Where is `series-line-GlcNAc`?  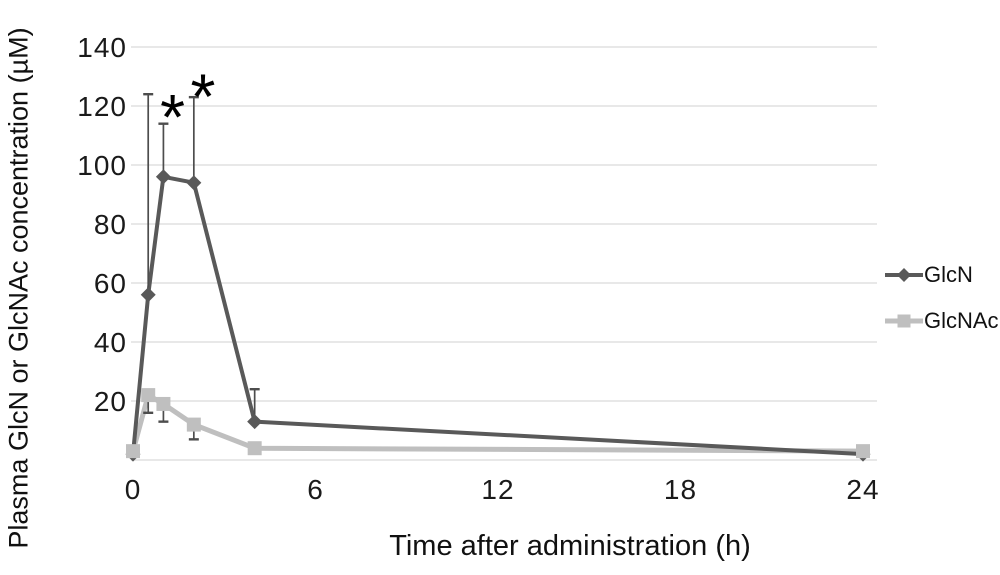
series-line-GlcNAc is located at coordinates (498, 423).